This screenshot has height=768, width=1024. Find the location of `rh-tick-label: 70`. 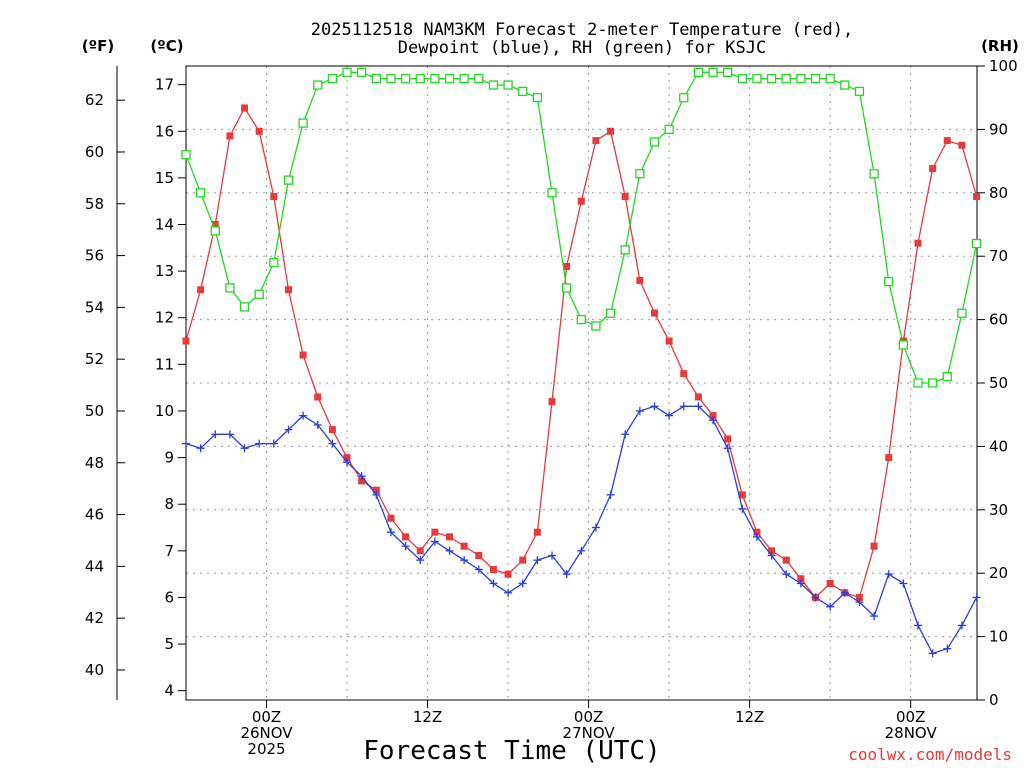

rh-tick-label: 70 is located at coordinates (998, 256).